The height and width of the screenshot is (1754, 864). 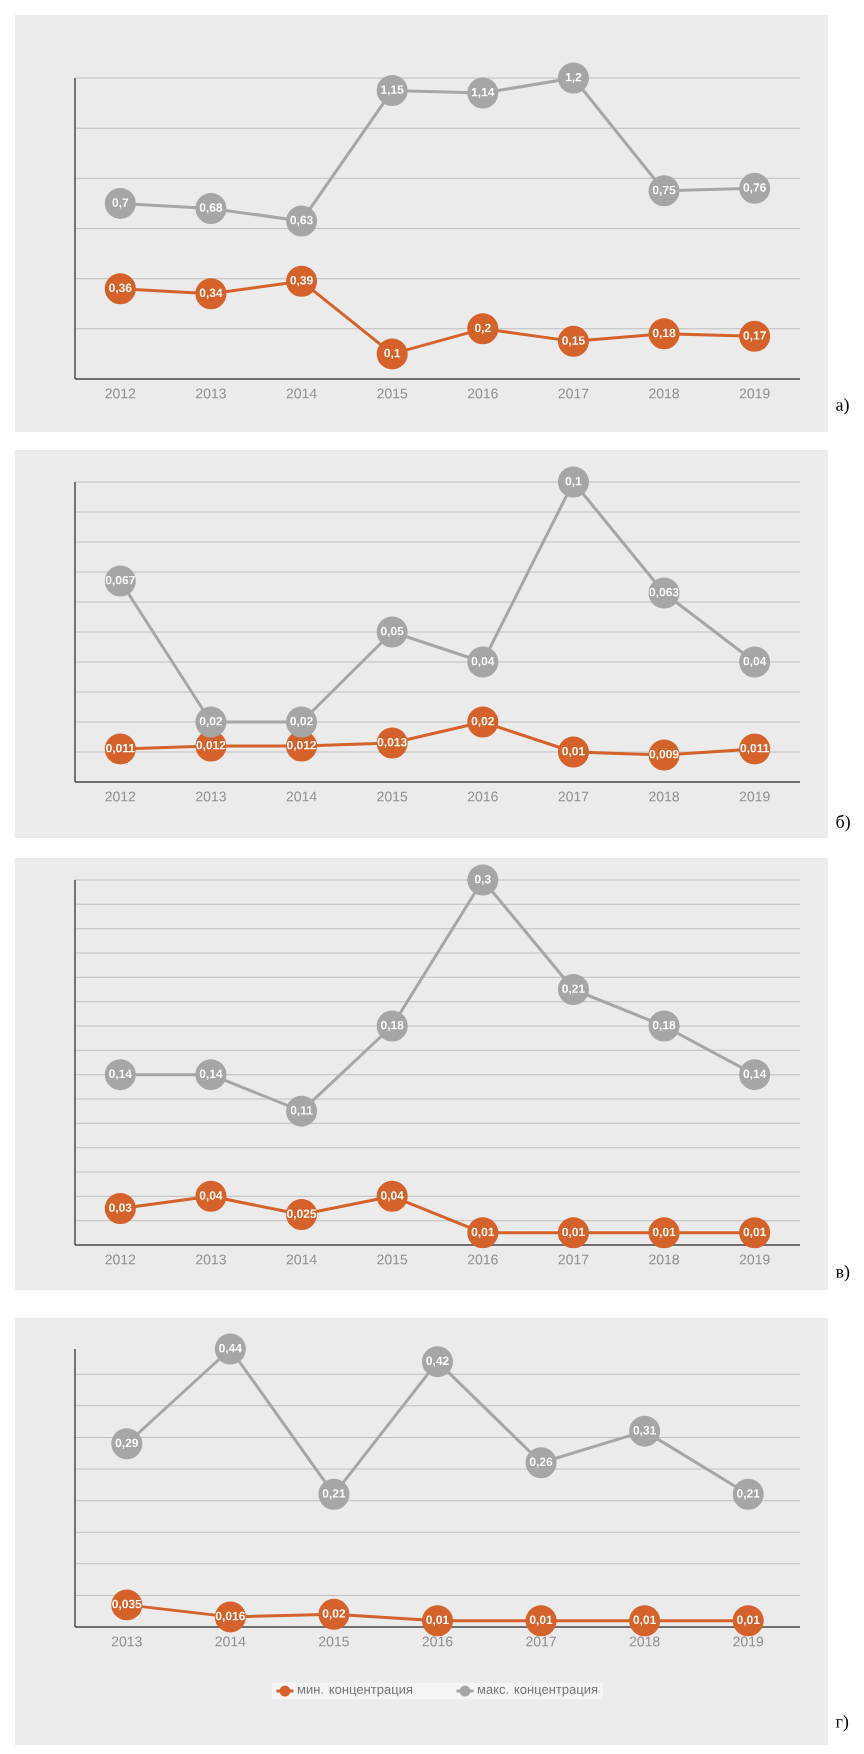 I want to click on data-label: 0,44, so click(x=230, y=1349).